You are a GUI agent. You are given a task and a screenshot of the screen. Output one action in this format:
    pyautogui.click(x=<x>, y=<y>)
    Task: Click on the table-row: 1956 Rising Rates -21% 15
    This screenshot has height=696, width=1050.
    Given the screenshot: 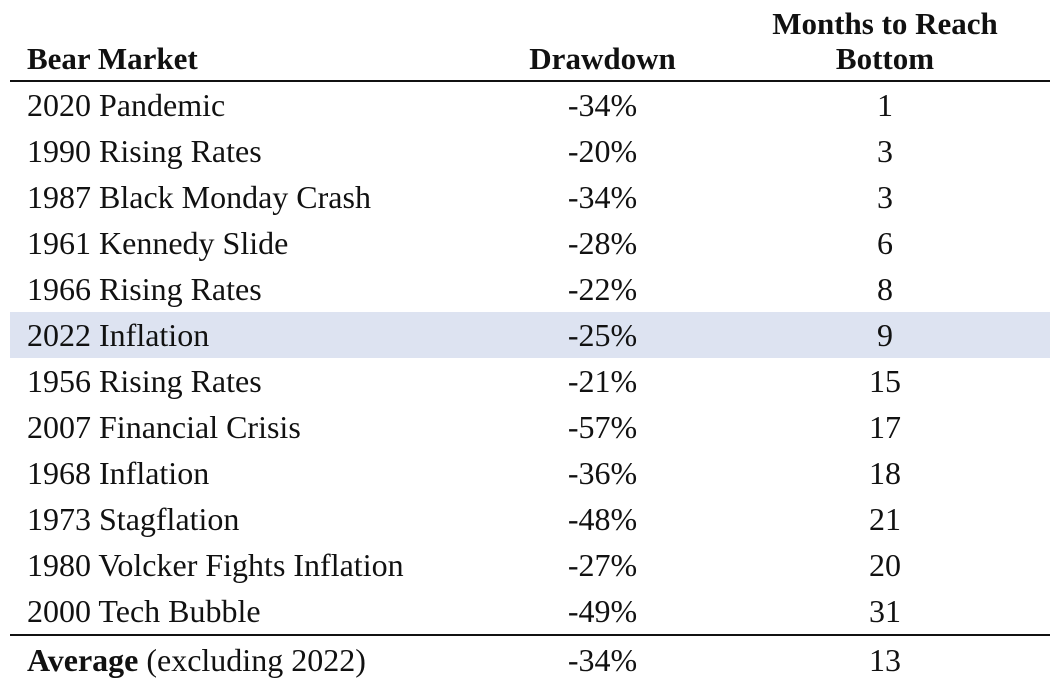 What is the action you would take?
    pyautogui.click(x=530, y=381)
    